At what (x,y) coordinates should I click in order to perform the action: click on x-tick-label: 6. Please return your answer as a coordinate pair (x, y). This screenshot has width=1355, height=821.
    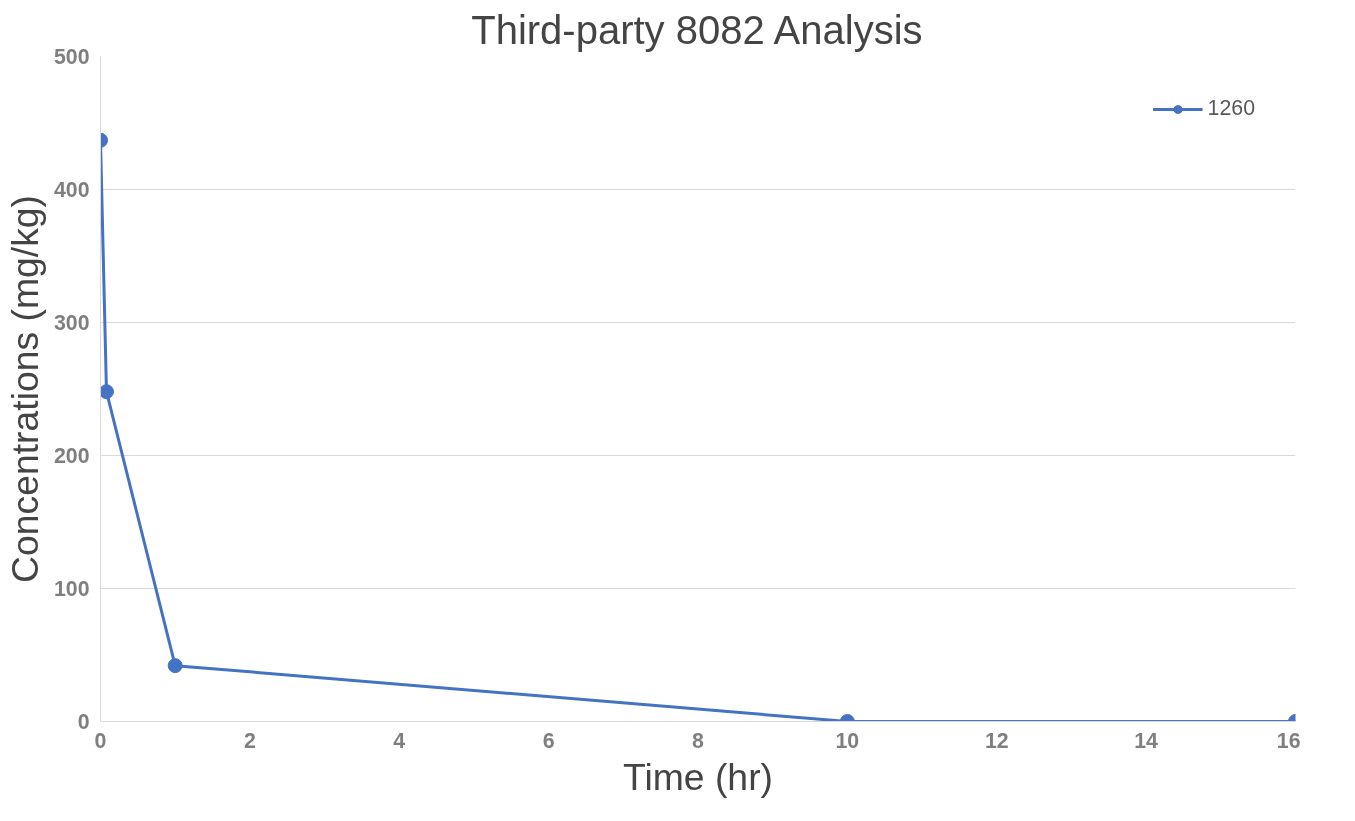
    Looking at the image, I should click on (548, 740).